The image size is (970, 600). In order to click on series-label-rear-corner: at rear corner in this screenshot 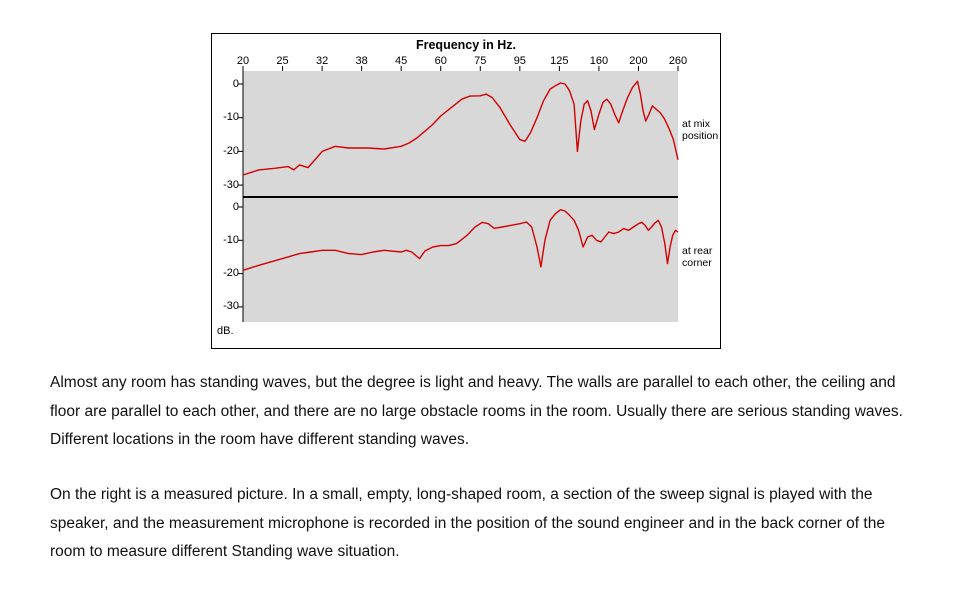, I will do `click(702, 257)`.